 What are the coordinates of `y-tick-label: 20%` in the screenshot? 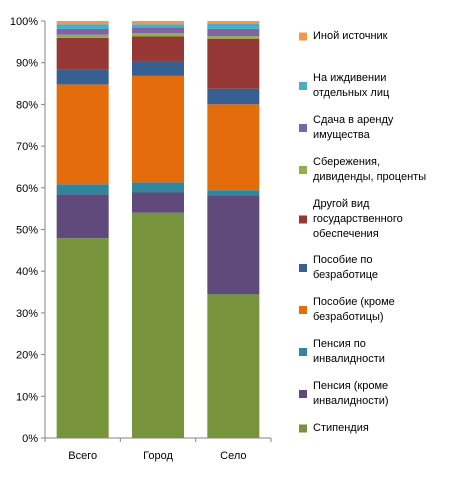 It's located at (27, 356).